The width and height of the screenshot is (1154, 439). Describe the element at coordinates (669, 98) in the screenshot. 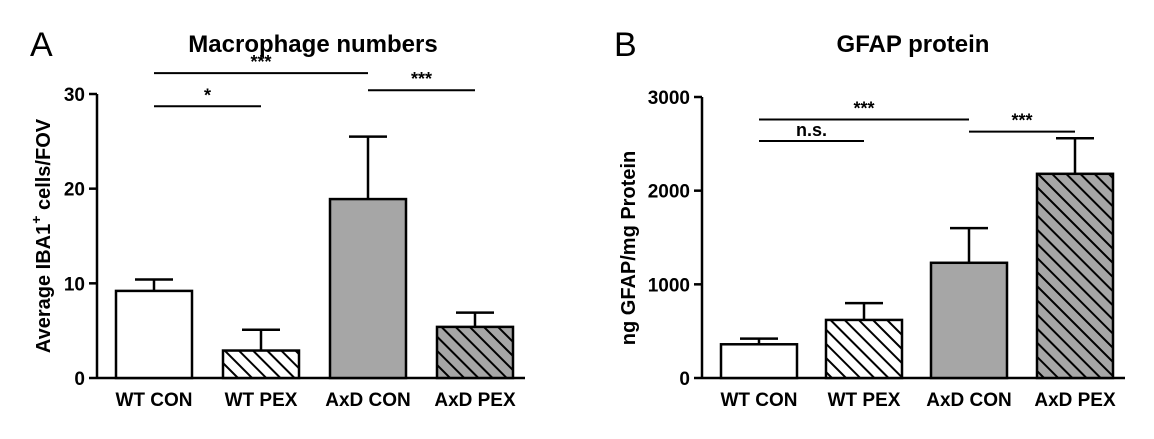

I see `y-tick-label: 3000` at that location.